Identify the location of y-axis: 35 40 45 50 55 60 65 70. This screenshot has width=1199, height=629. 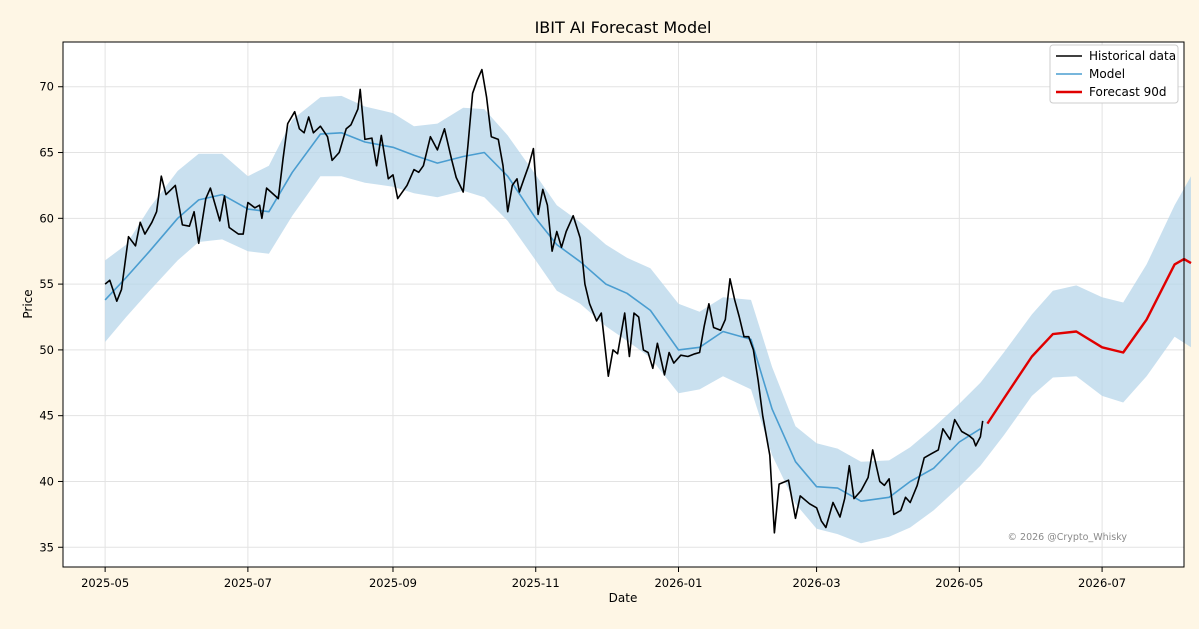
(51, 317).